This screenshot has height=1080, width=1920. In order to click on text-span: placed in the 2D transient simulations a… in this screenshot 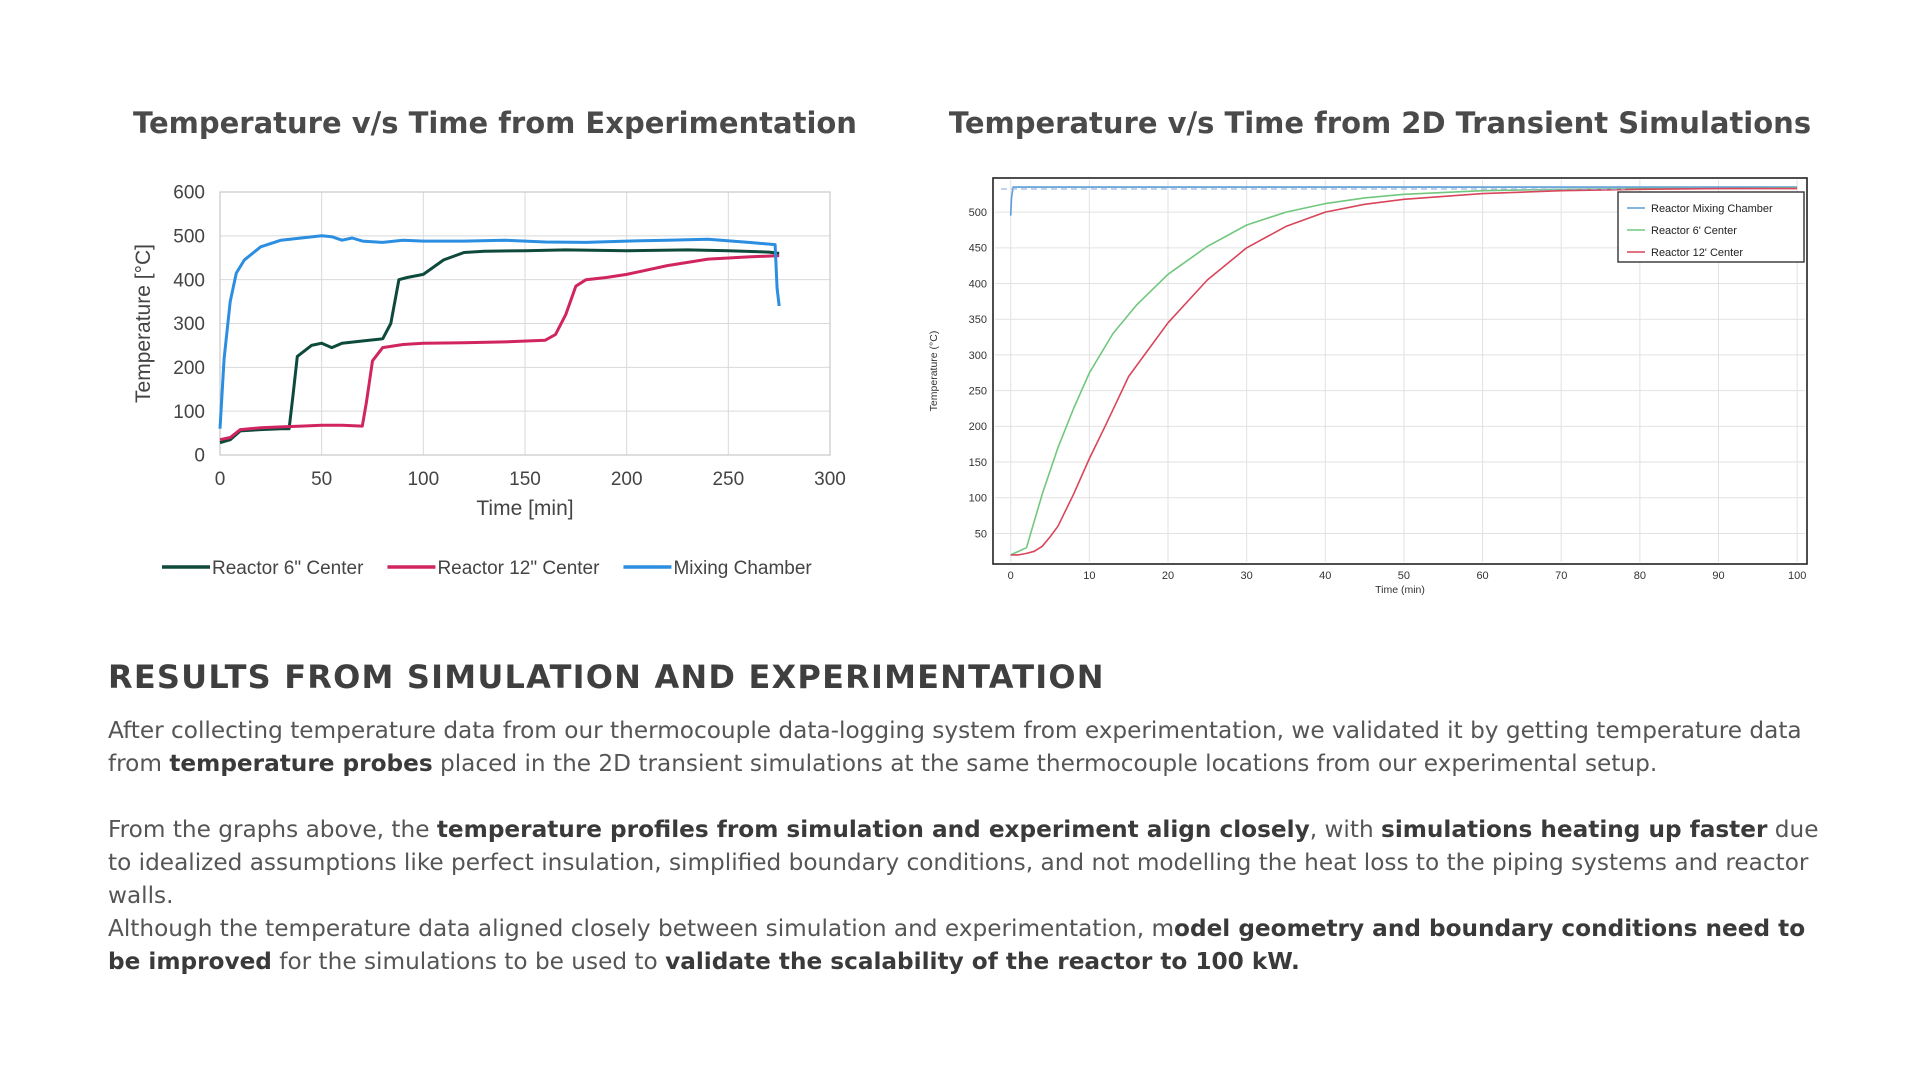, I will do `click(1045, 763)`.